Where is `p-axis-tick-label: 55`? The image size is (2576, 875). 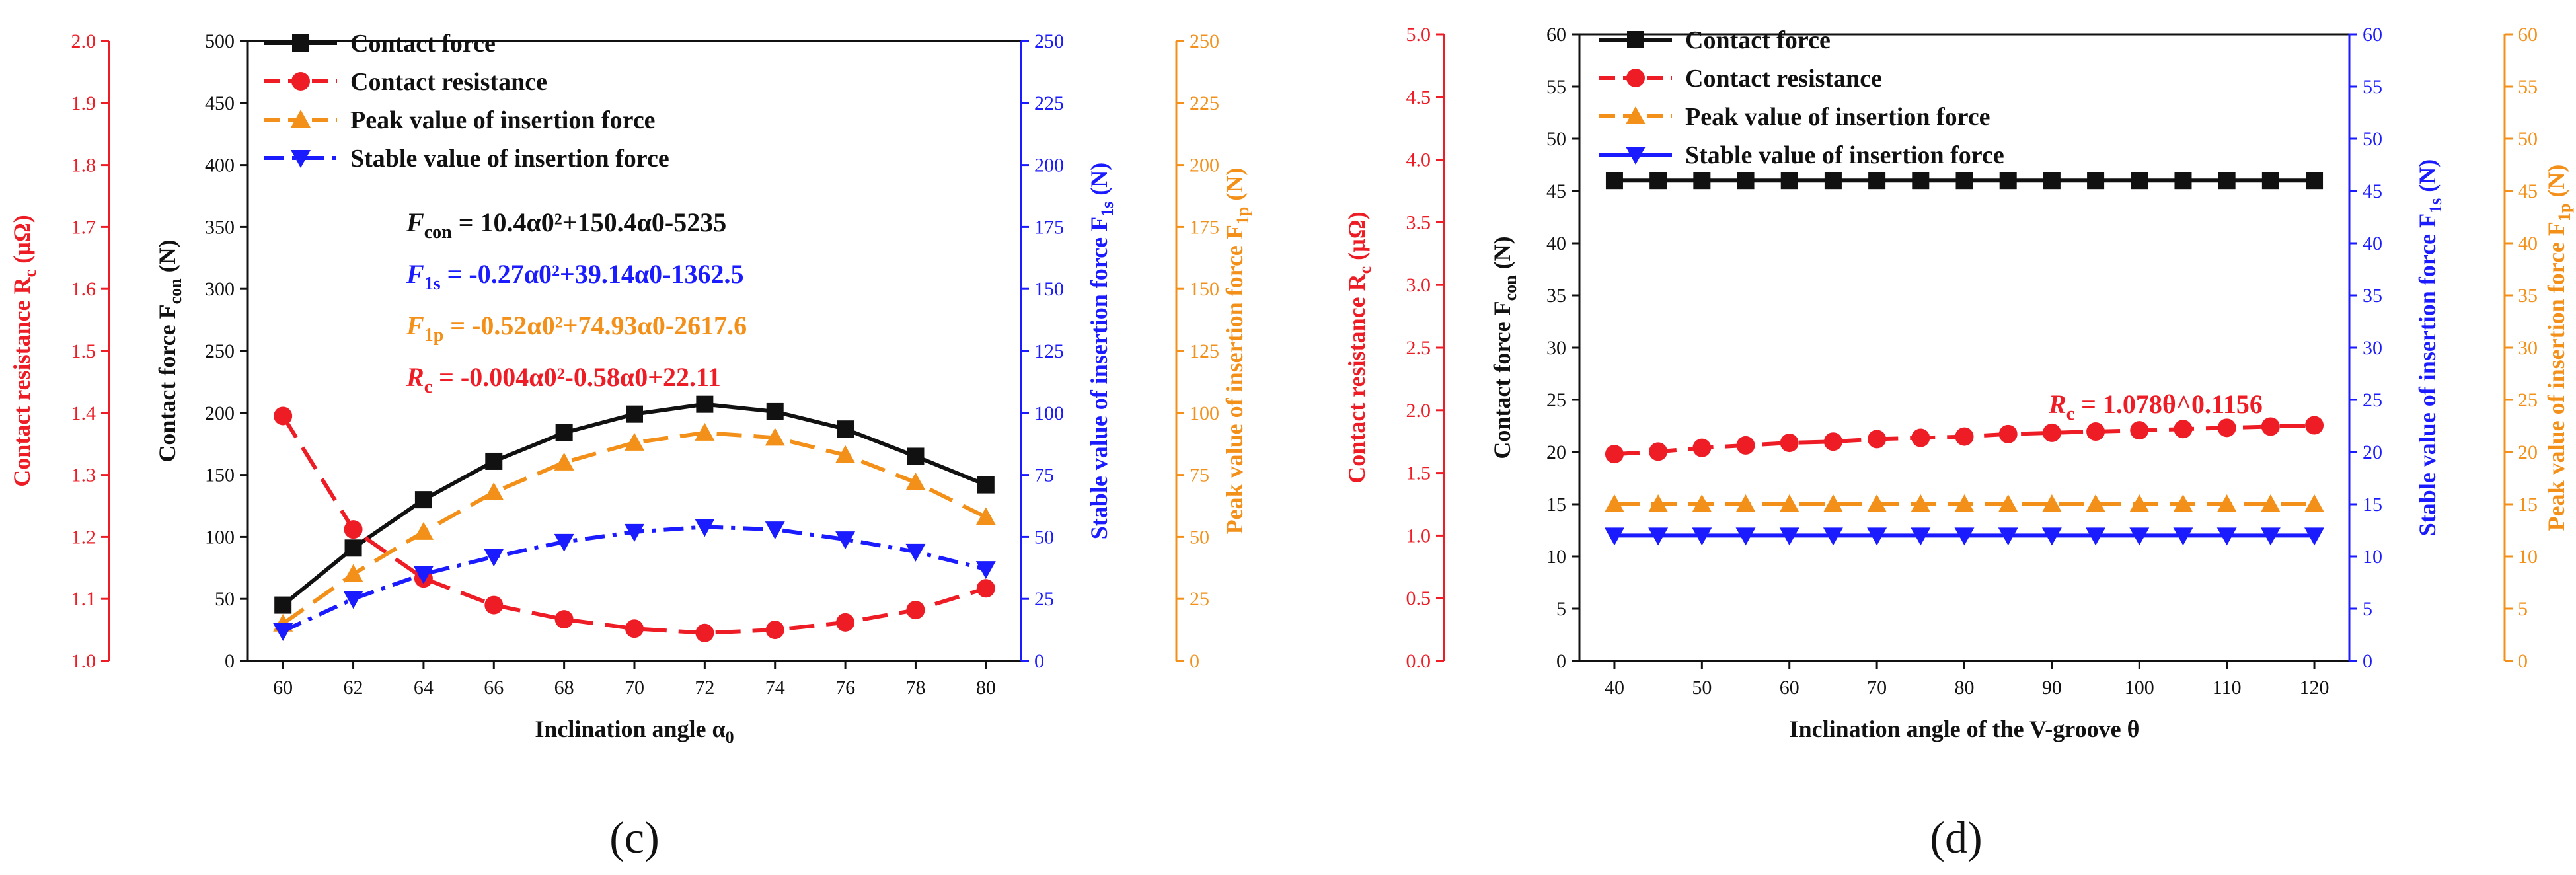 p-axis-tick-label: 55 is located at coordinates (2528, 87).